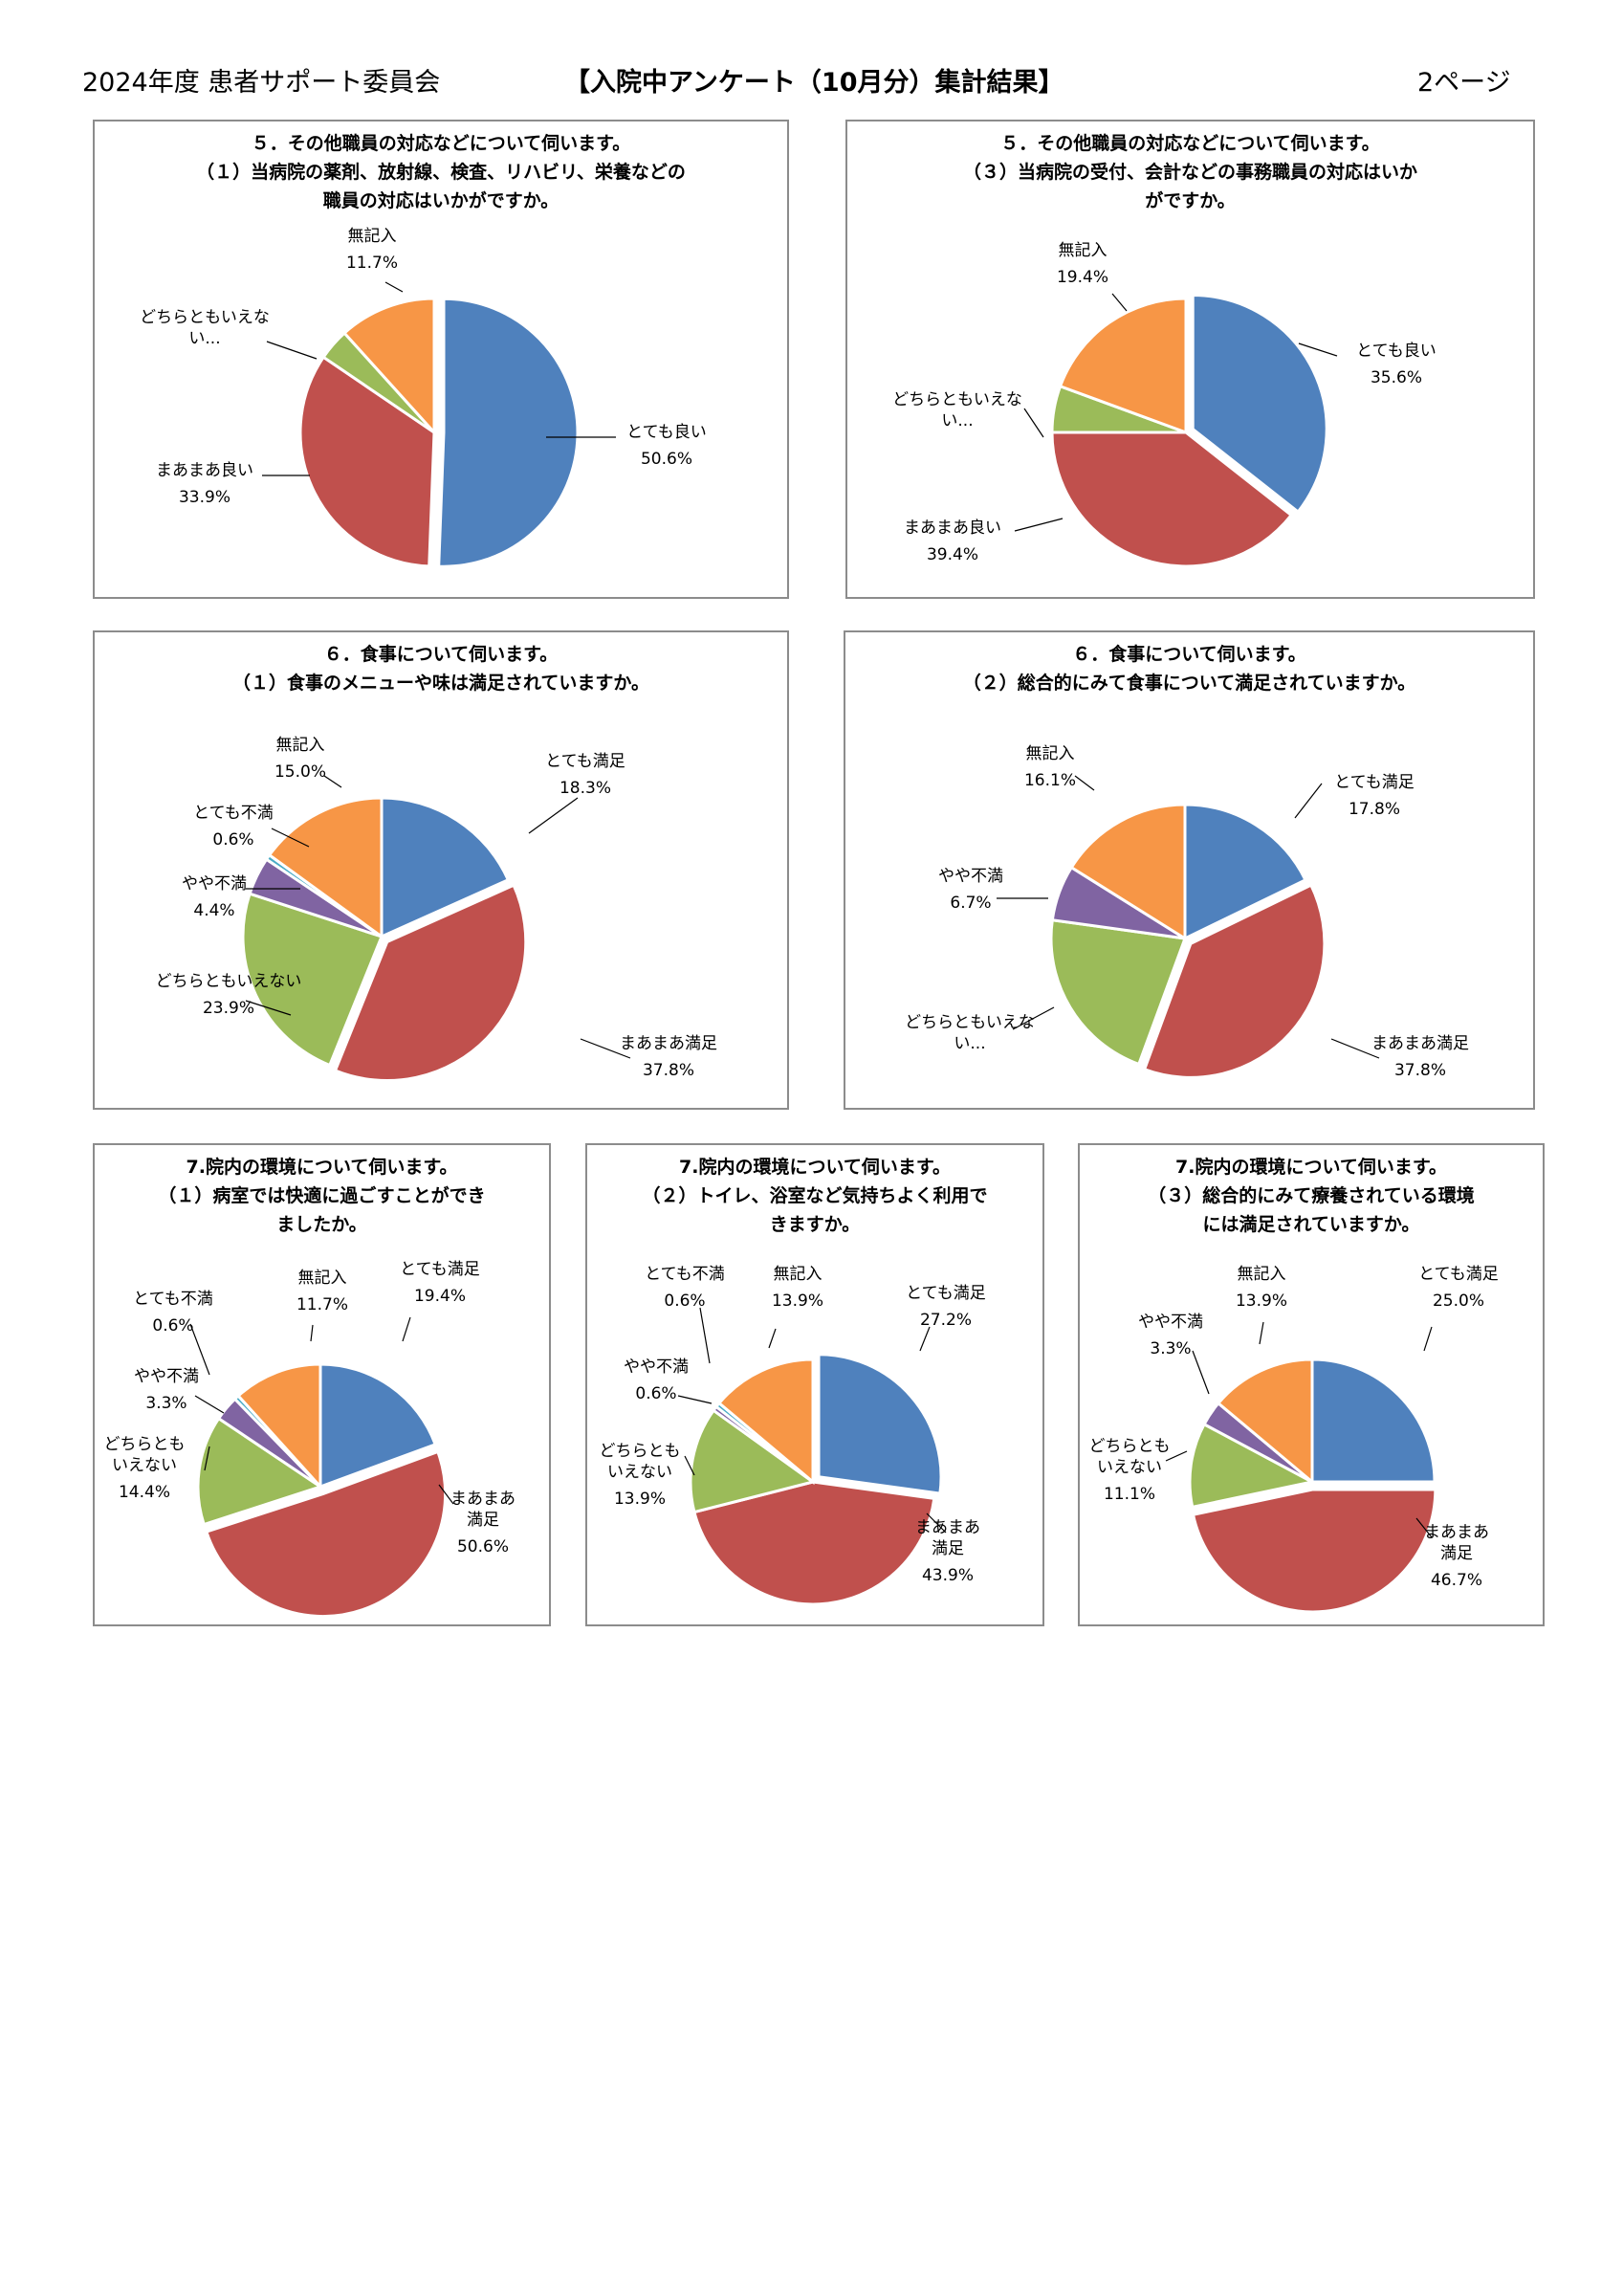 The image size is (1623, 2296). Describe the element at coordinates (483, 1521) in the screenshot. I see `slice-label-line: 満足` at that location.